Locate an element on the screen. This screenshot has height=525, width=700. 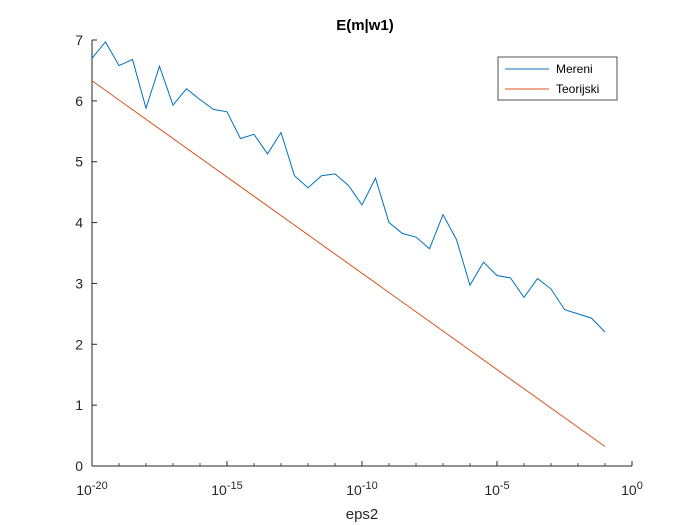
chart-title: E(m|w1) is located at coordinates (365, 25).